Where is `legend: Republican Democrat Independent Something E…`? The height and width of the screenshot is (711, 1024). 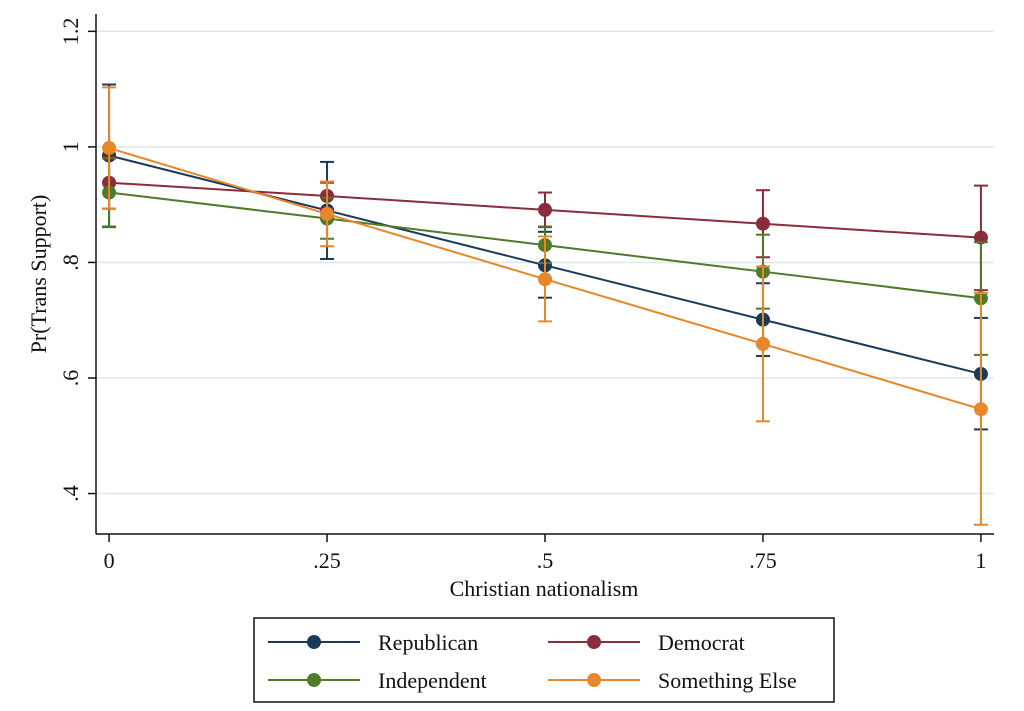
legend: Republican Democrat Independent Something E… is located at coordinates (544, 660).